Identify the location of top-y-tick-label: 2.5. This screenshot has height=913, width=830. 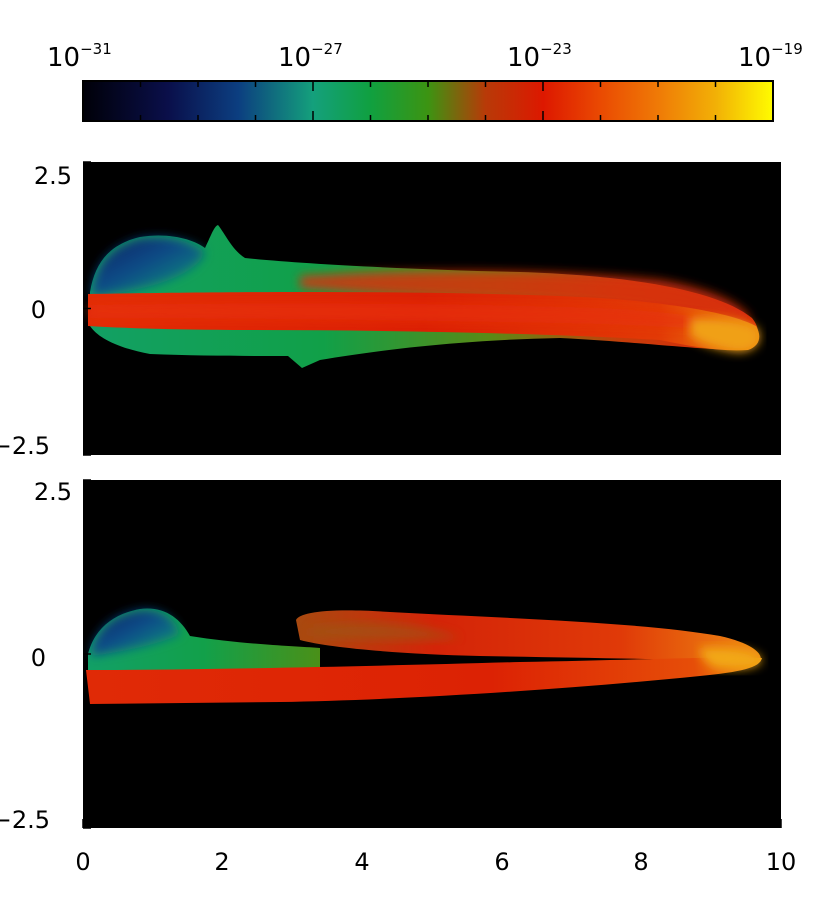
(53, 176).